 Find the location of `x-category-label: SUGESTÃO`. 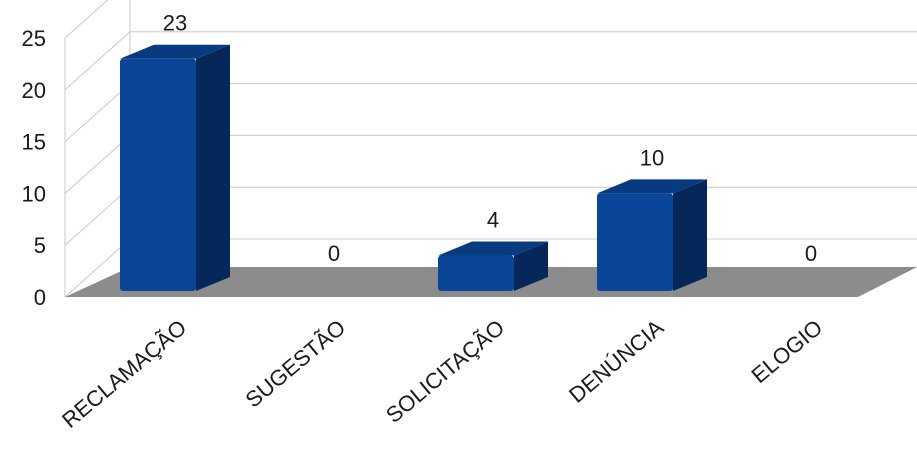

x-category-label: SUGESTÃO is located at coordinates (295, 364).